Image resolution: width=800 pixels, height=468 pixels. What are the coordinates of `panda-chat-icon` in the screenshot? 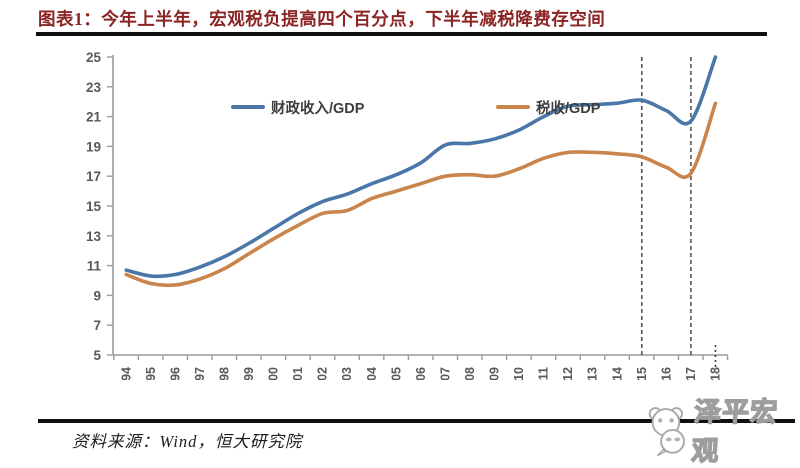 It's located at (666, 432).